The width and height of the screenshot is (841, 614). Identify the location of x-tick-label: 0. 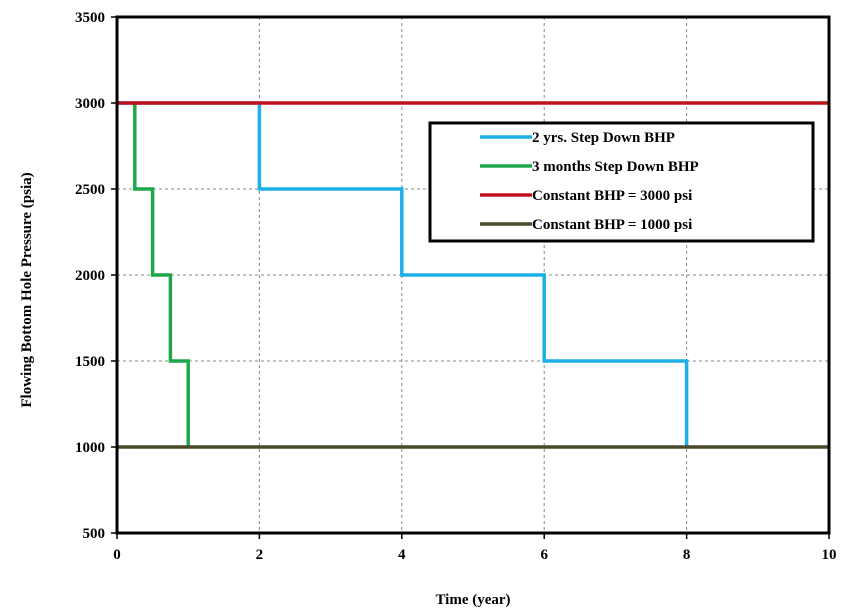
(117, 555).